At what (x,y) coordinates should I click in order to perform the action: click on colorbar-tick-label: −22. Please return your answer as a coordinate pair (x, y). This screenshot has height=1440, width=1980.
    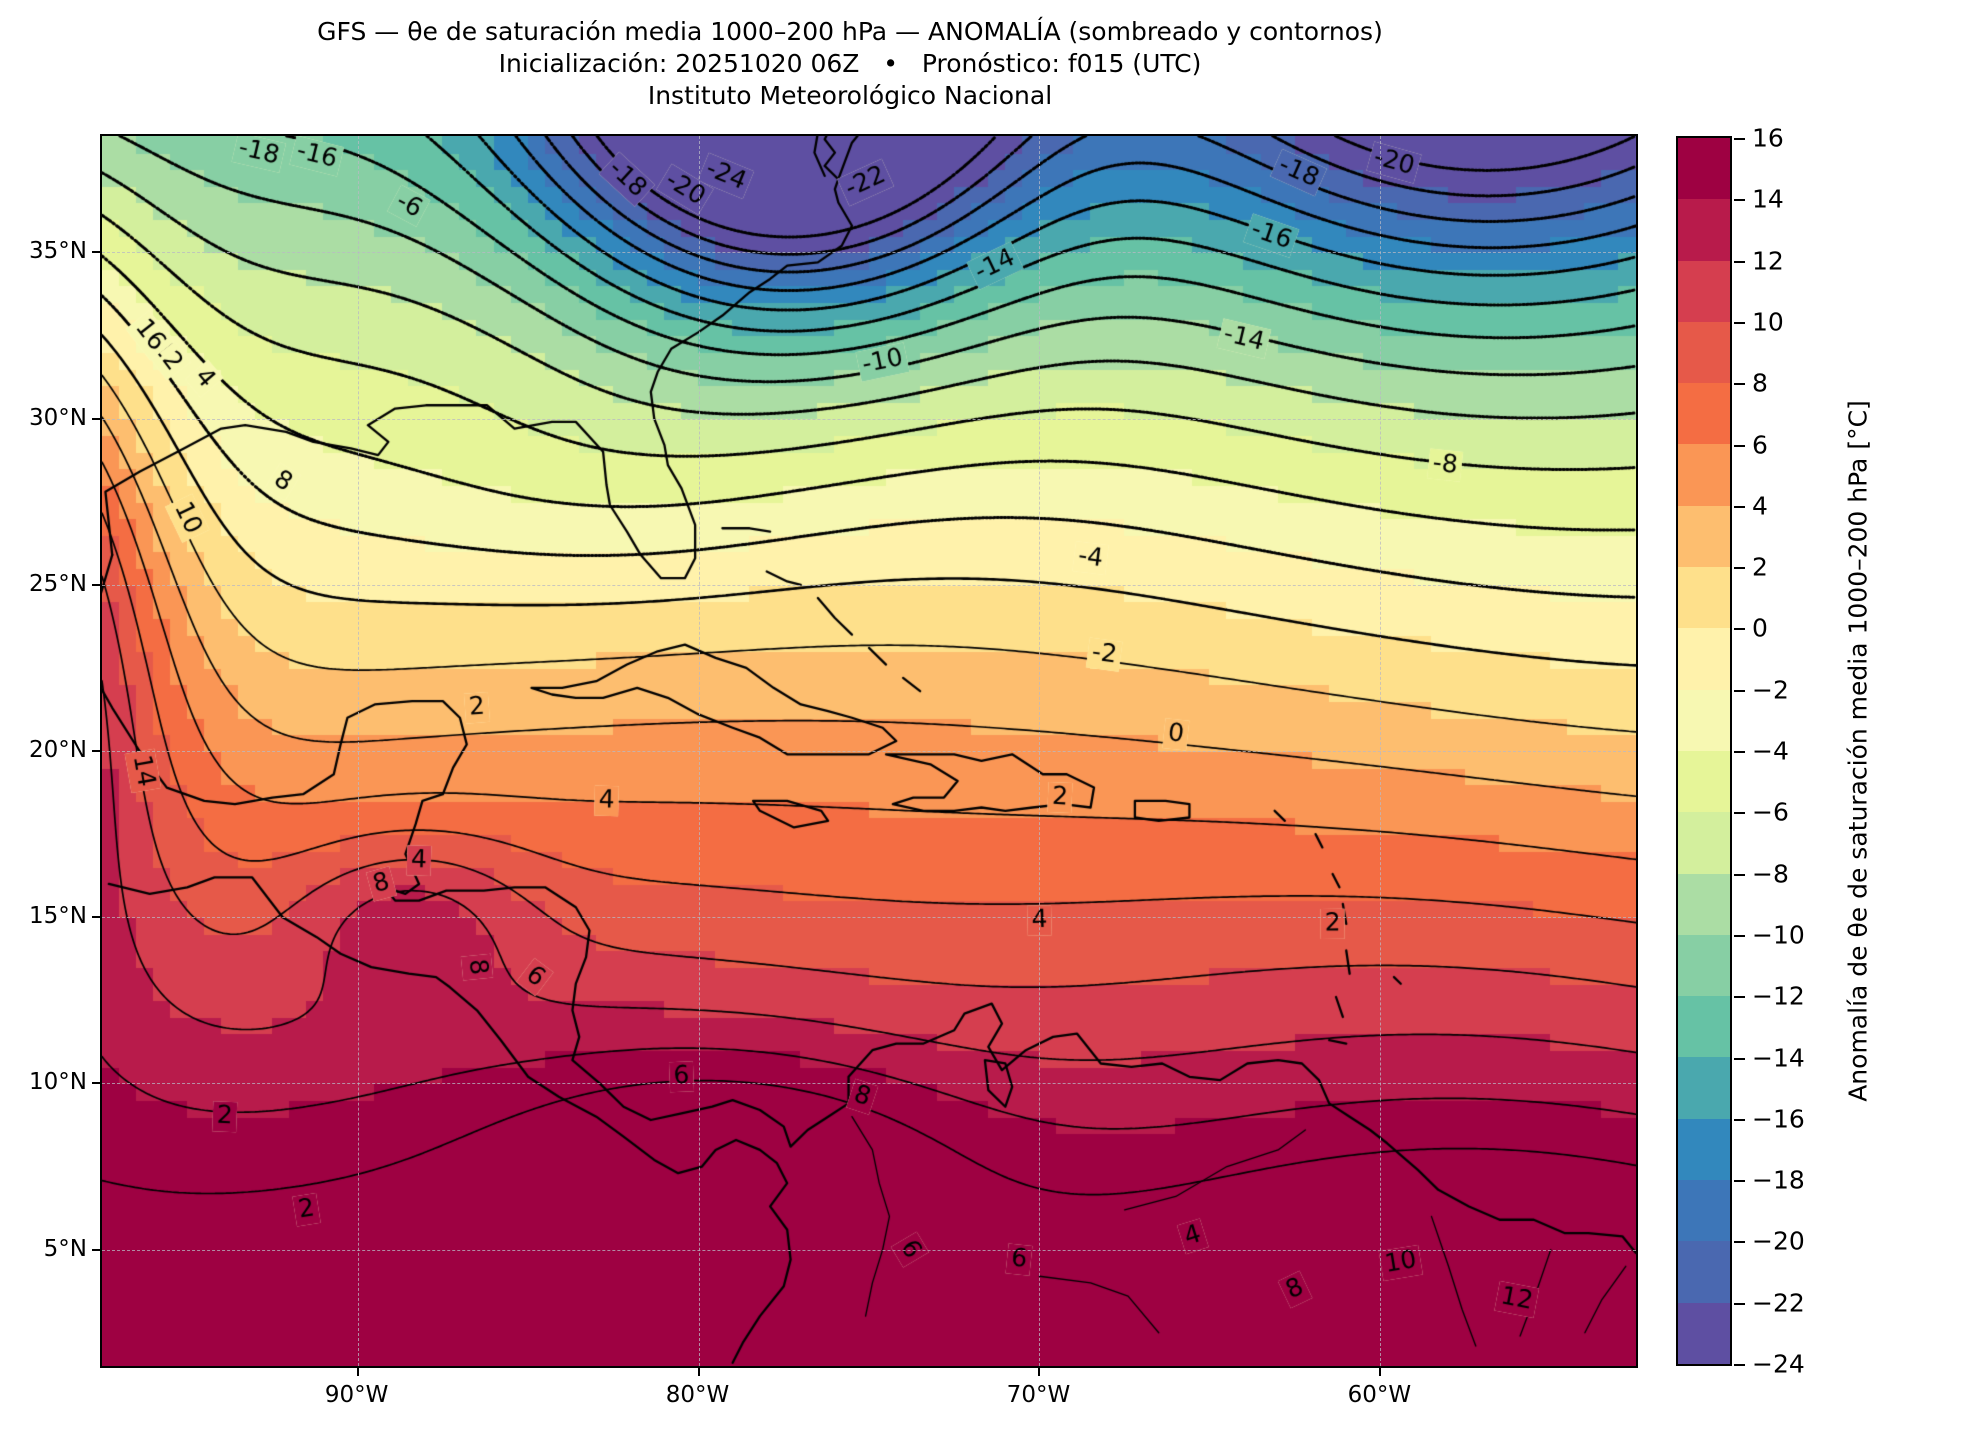
    Looking at the image, I should click on (1778, 1303).